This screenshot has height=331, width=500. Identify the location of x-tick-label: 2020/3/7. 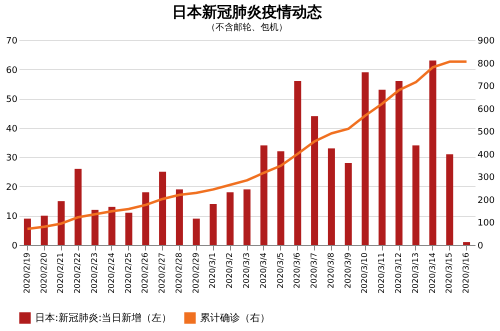
(314, 270).